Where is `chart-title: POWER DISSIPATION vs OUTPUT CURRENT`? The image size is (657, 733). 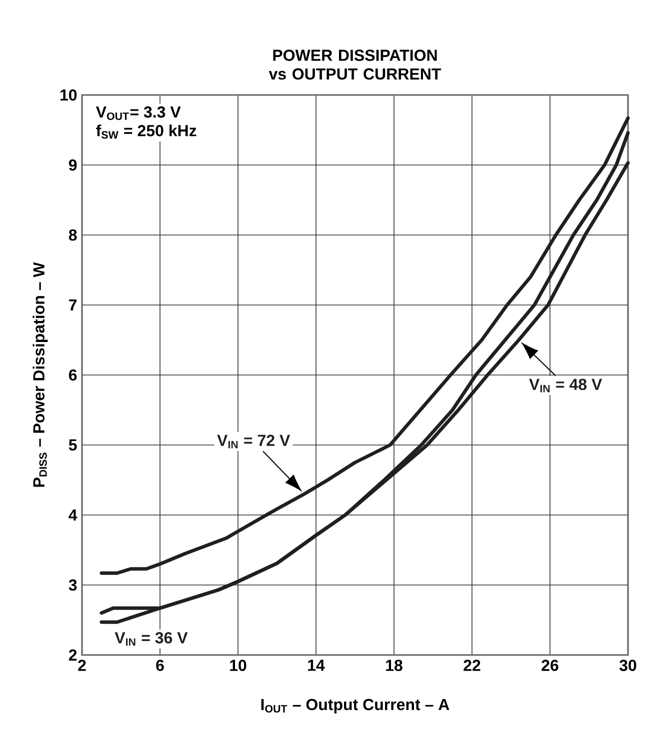
chart-title: POWER DISSIPATION vs OUTPUT CURRENT is located at coordinates (355, 65).